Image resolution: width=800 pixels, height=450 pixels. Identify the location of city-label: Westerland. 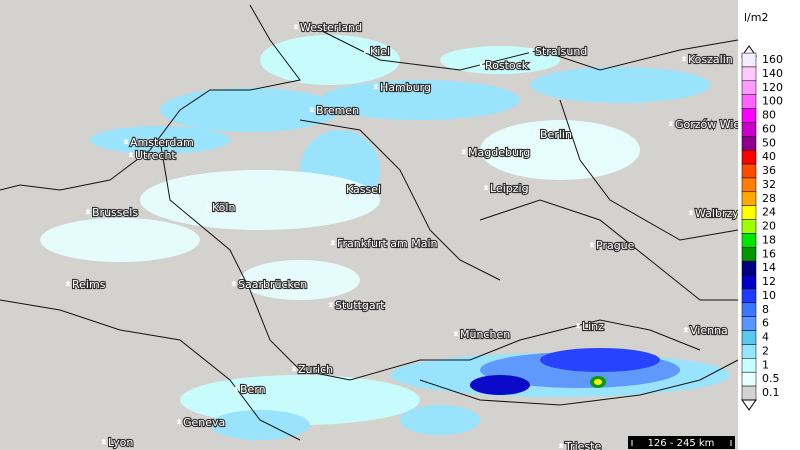
(331, 27).